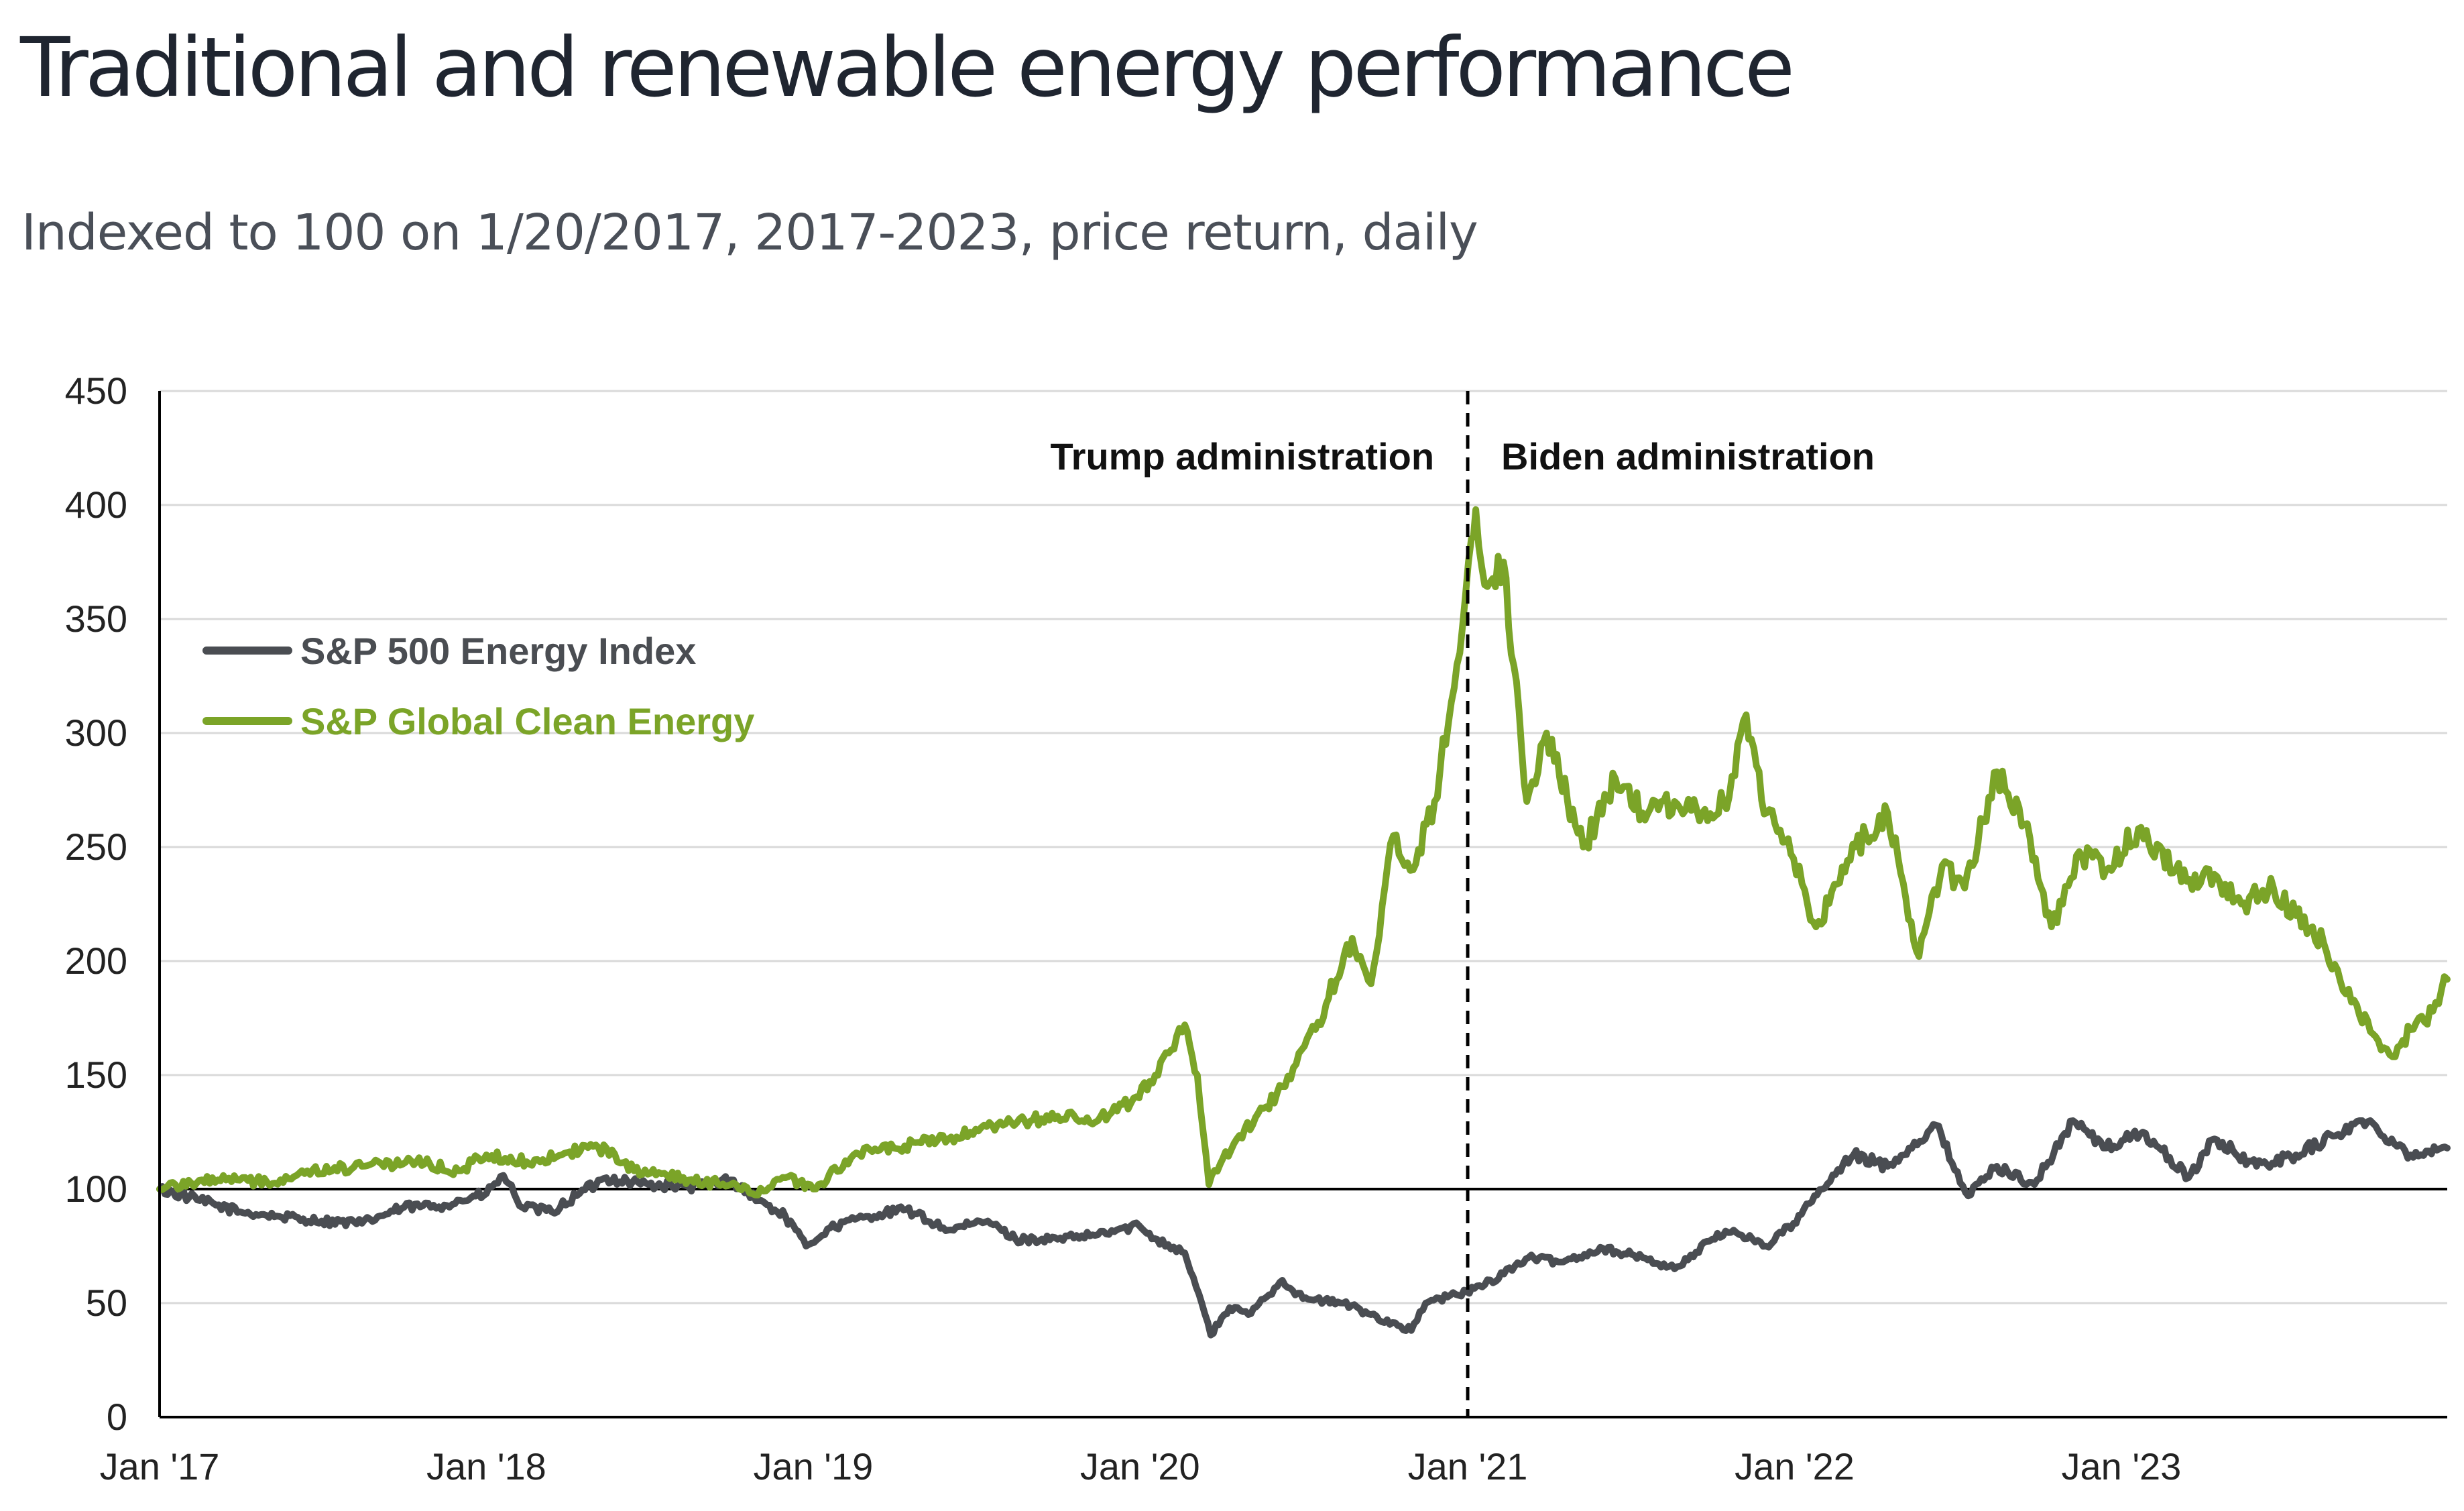  What do you see at coordinates (96, 961) in the screenshot?
I see `y-tick-label: 200` at bounding box center [96, 961].